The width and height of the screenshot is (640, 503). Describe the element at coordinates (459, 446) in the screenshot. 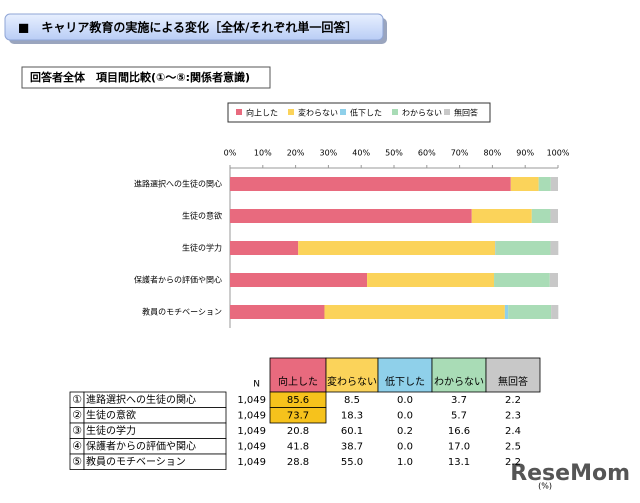

I see `table-value: 17.0` at that location.